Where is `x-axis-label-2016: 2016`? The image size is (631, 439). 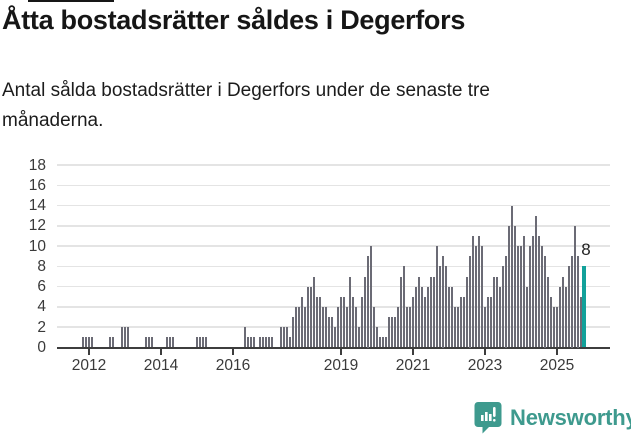 x-axis-label-2016: 2016 is located at coordinates (233, 365).